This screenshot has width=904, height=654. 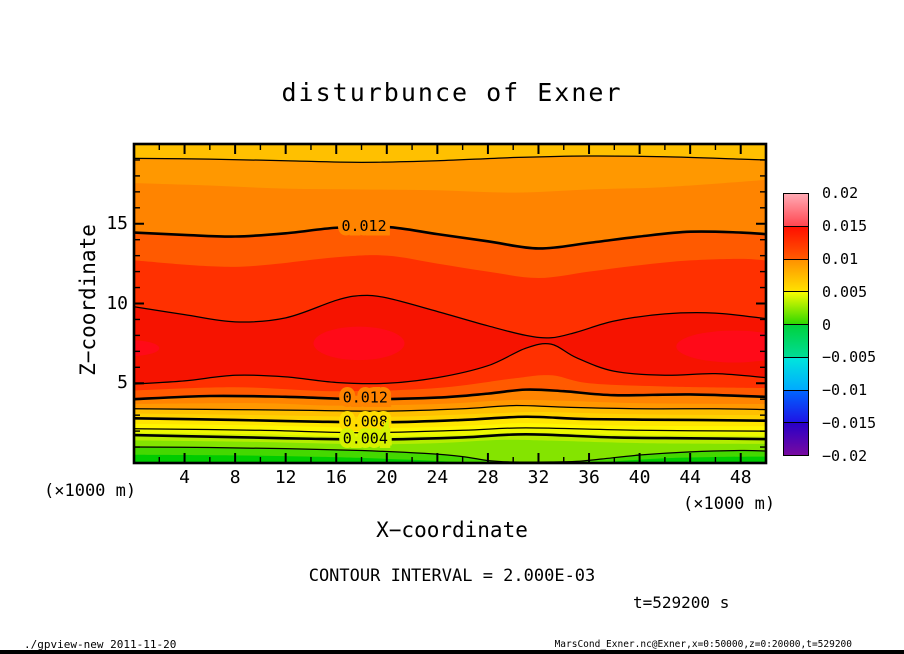 What do you see at coordinates (796, 276) in the screenshot?
I see `colorbar-segment-0.01` at bounding box center [796, 276].